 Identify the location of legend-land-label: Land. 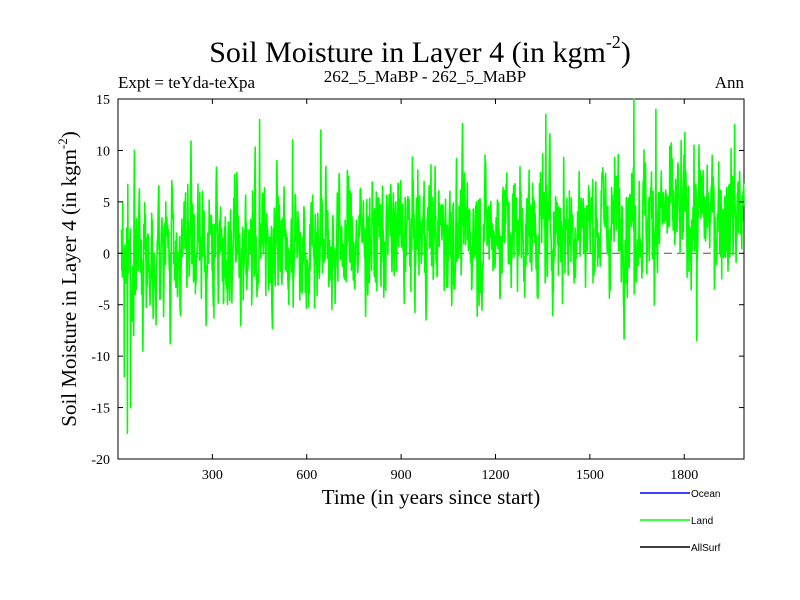
(702, 521).